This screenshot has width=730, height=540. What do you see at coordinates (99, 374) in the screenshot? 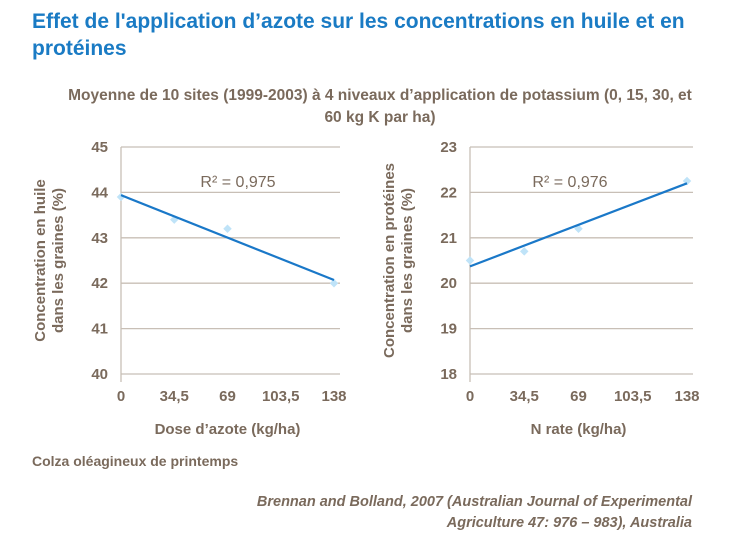
I see `y-tick-label: 40` at bounding box center [99, 374].